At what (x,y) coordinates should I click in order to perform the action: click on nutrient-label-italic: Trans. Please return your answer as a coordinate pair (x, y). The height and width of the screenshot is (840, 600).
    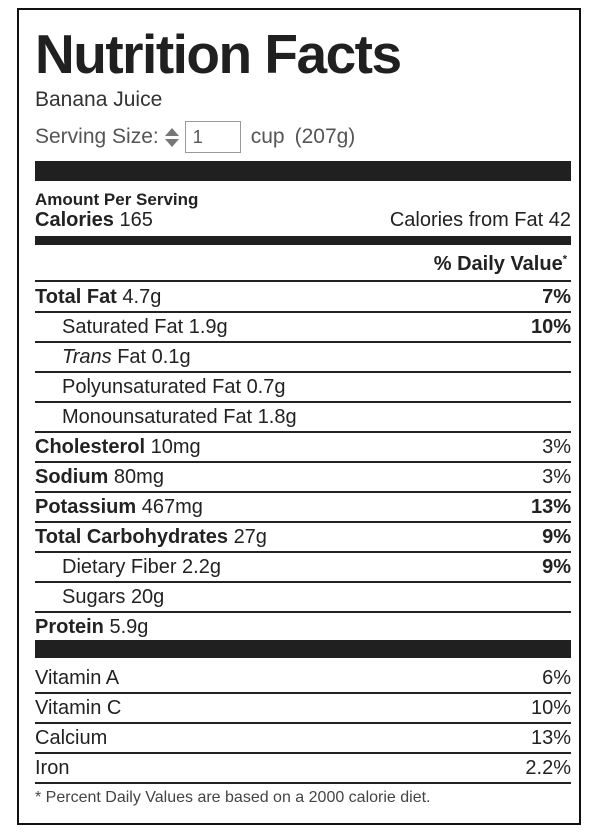
    Looking at the image, I should click on (87, 357).